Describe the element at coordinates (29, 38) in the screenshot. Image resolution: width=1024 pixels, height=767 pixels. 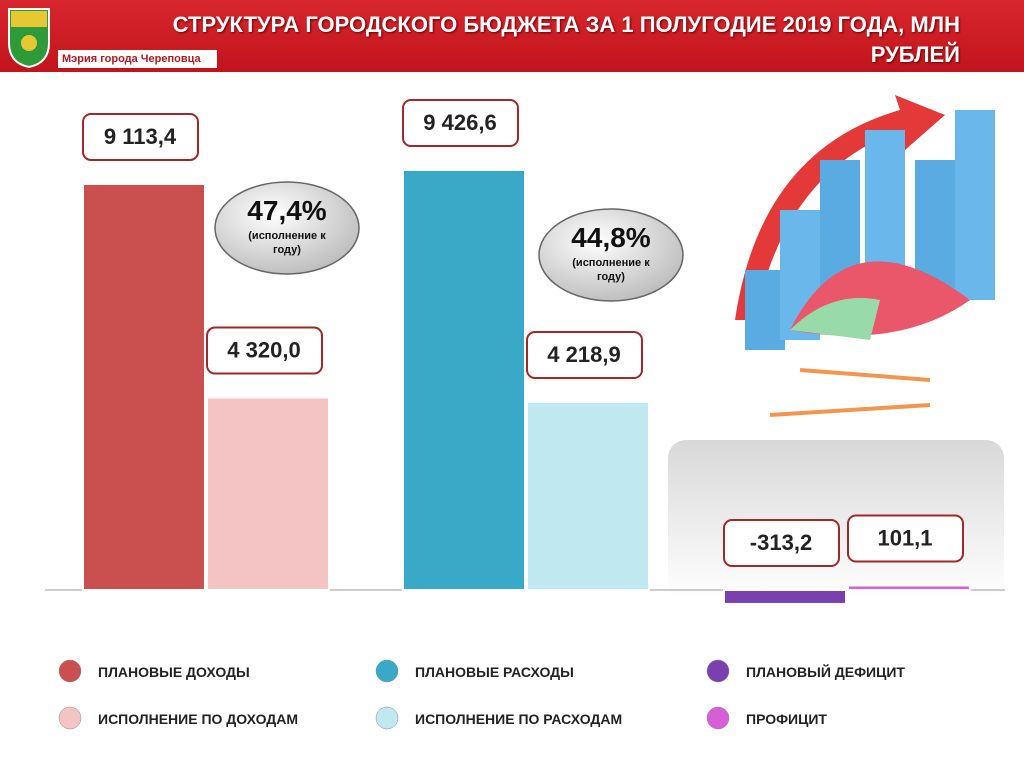
I see `logo` at that location.